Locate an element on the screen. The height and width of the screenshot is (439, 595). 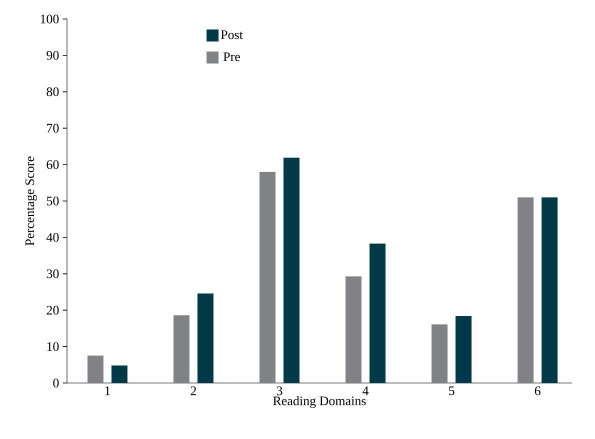
y-tick-label: 80 is located at coordinates (52, 91).